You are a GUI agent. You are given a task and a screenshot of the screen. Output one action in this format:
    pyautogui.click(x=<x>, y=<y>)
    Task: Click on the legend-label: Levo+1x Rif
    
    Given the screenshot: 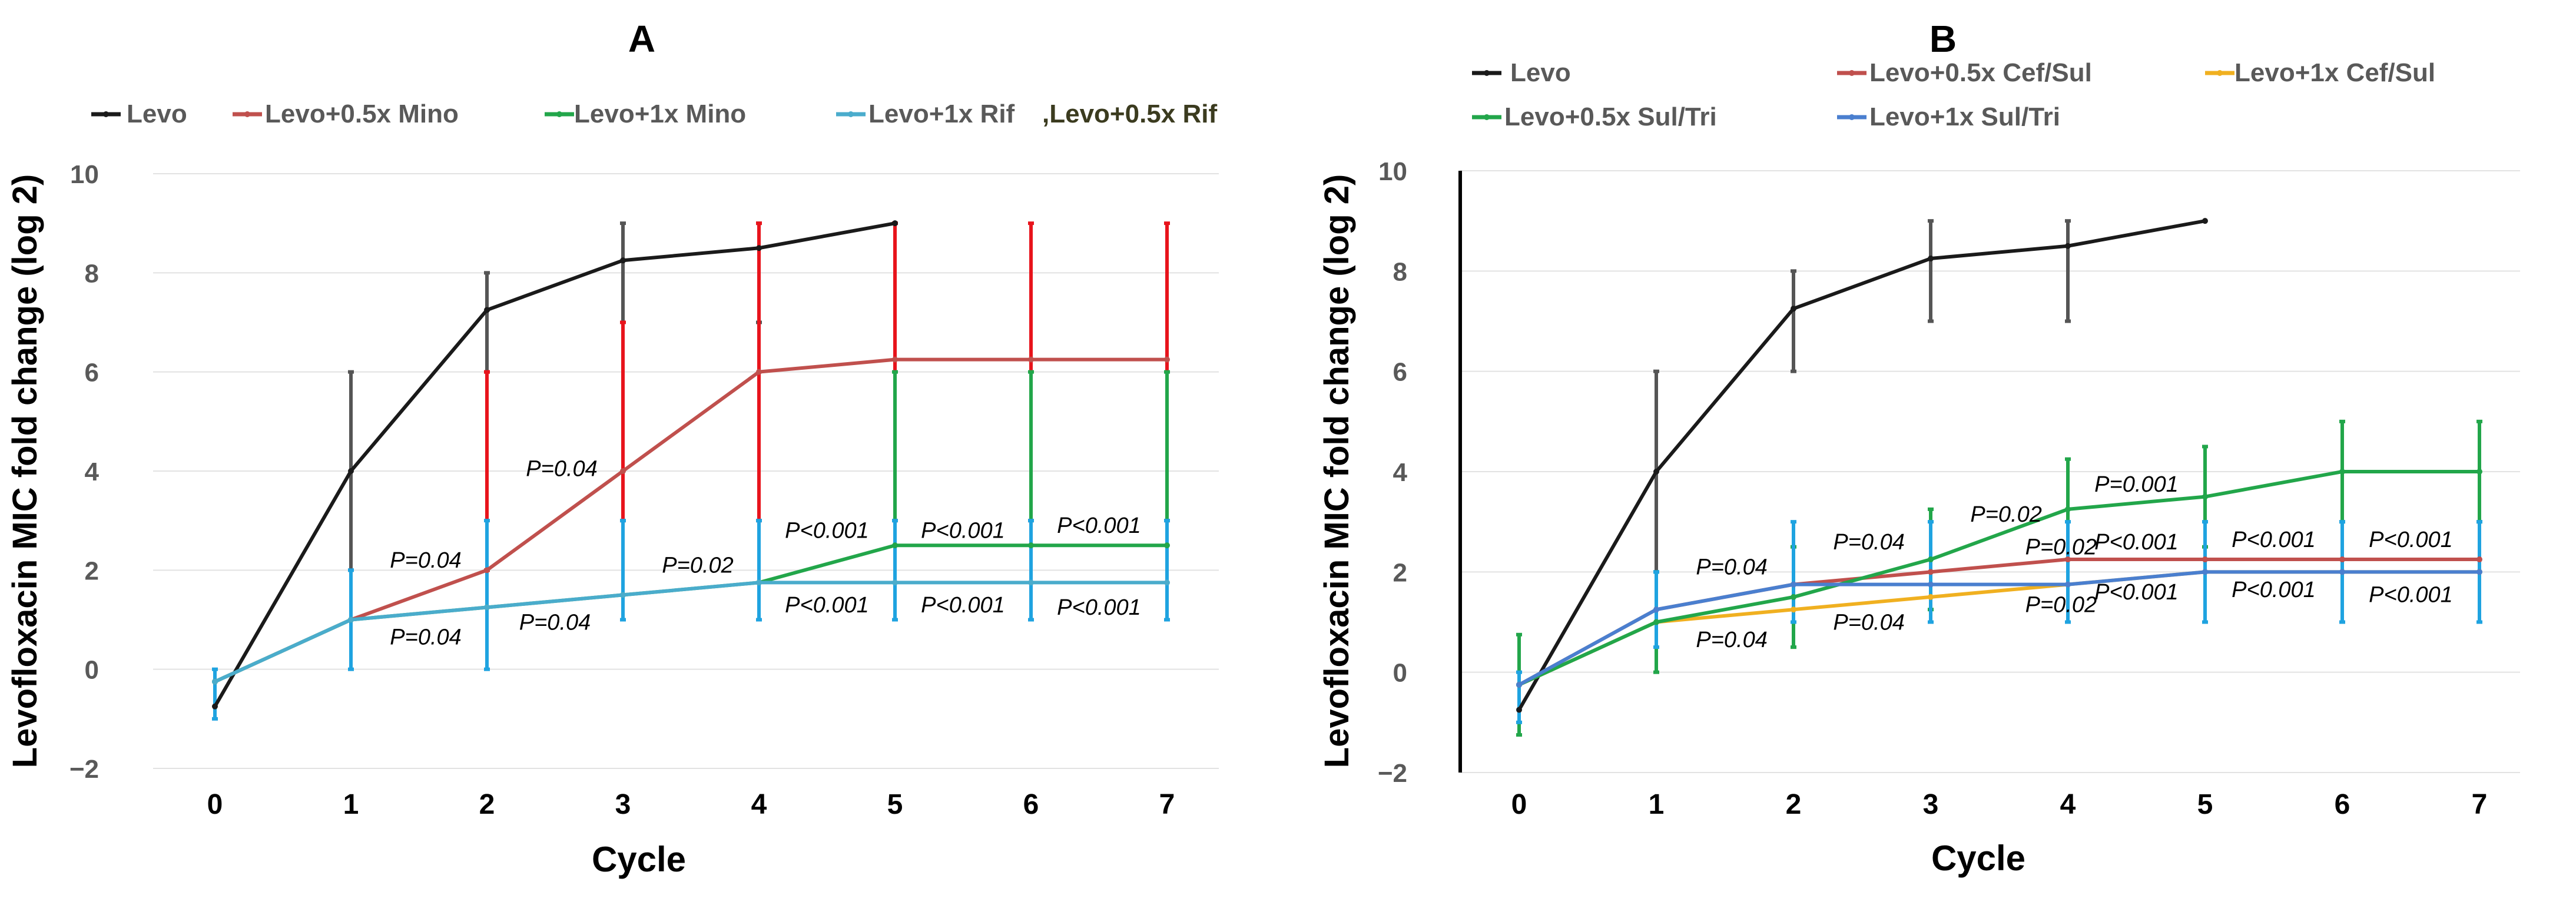 What is the action you would take?
    pyautogui.click(x=941, y=114)
    